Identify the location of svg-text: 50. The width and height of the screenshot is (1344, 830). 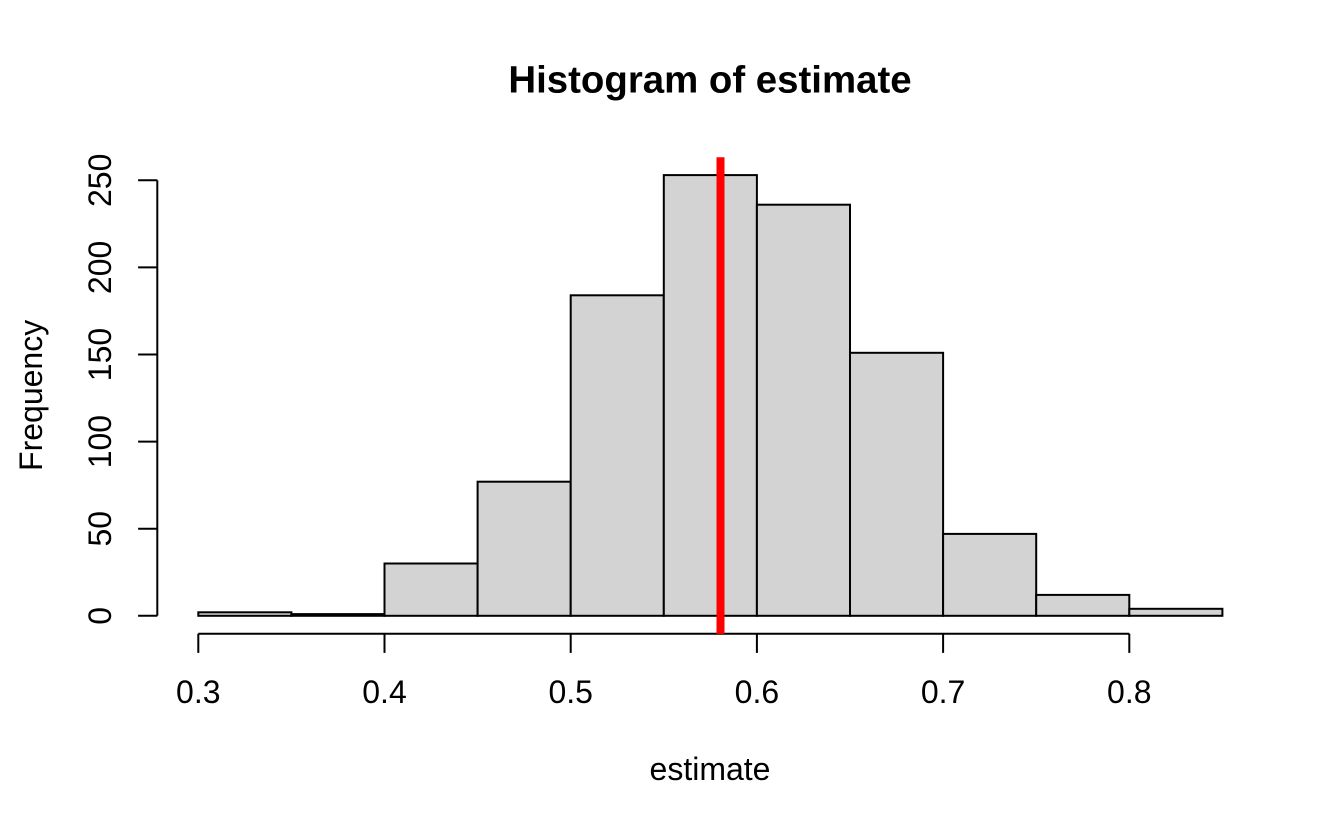
(100, 529).